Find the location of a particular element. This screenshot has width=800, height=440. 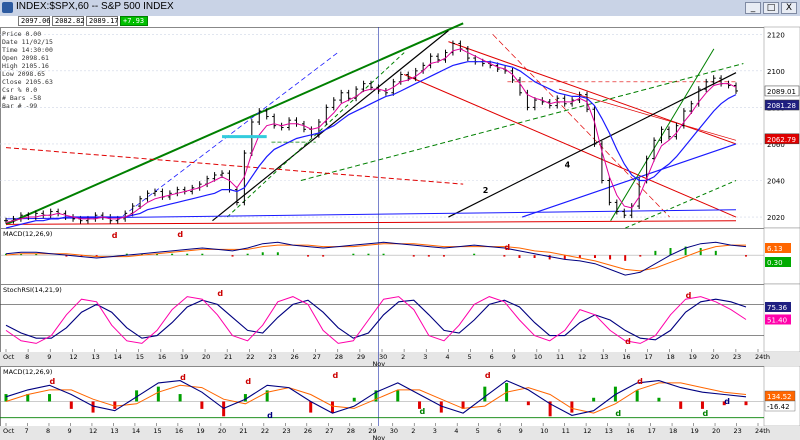

value-tag-label: -16.42 is located at coordinates (778, 407).